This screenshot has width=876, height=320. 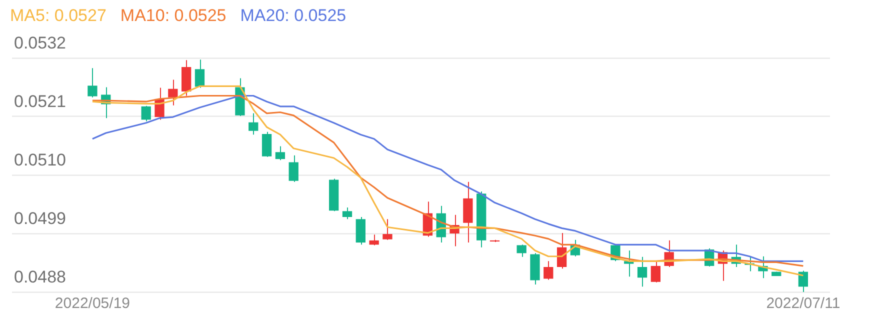 I want to click on y-tick-label: 0.0499, so click(x=40, y=218).